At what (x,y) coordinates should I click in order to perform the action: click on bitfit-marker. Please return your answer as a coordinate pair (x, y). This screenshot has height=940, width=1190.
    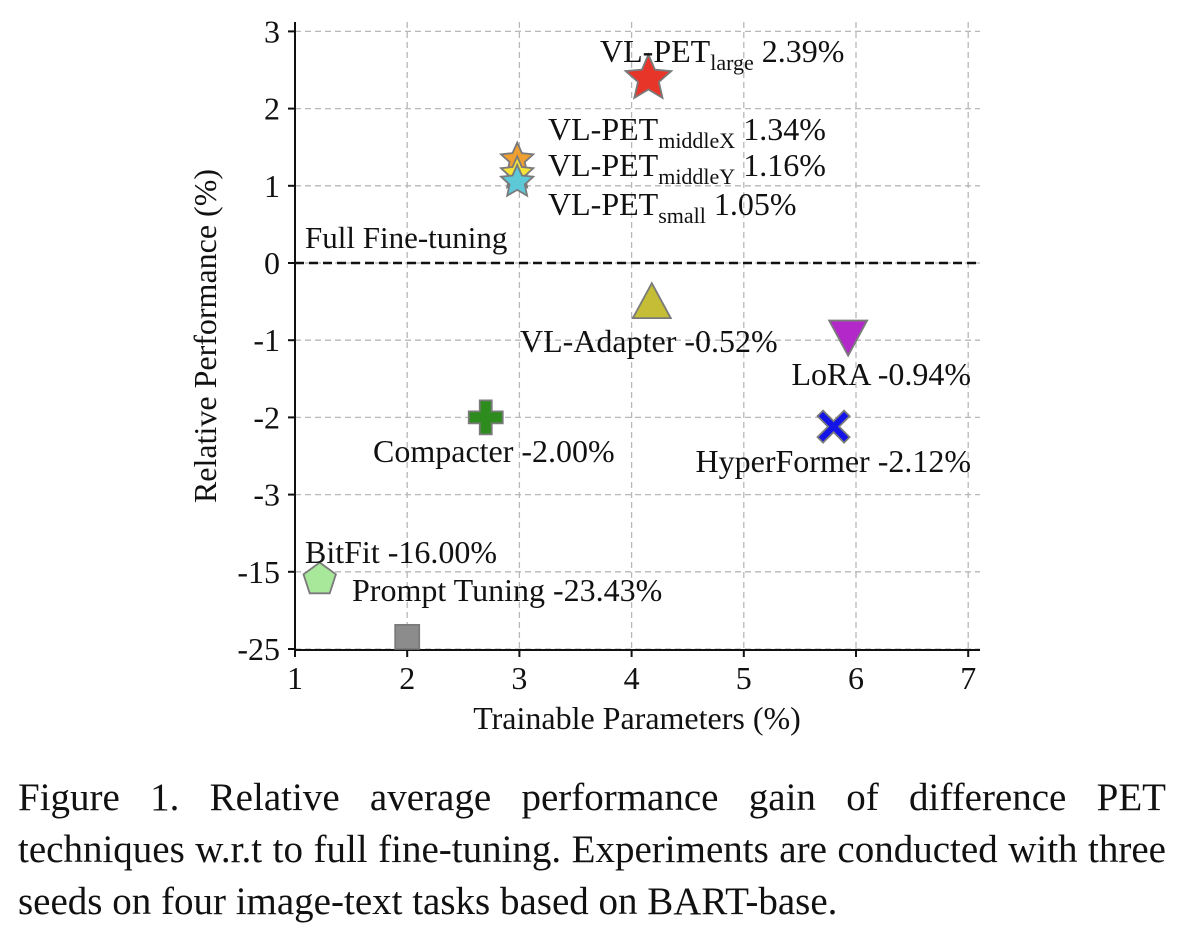
    Looking at the image, I should click on (319, 578).